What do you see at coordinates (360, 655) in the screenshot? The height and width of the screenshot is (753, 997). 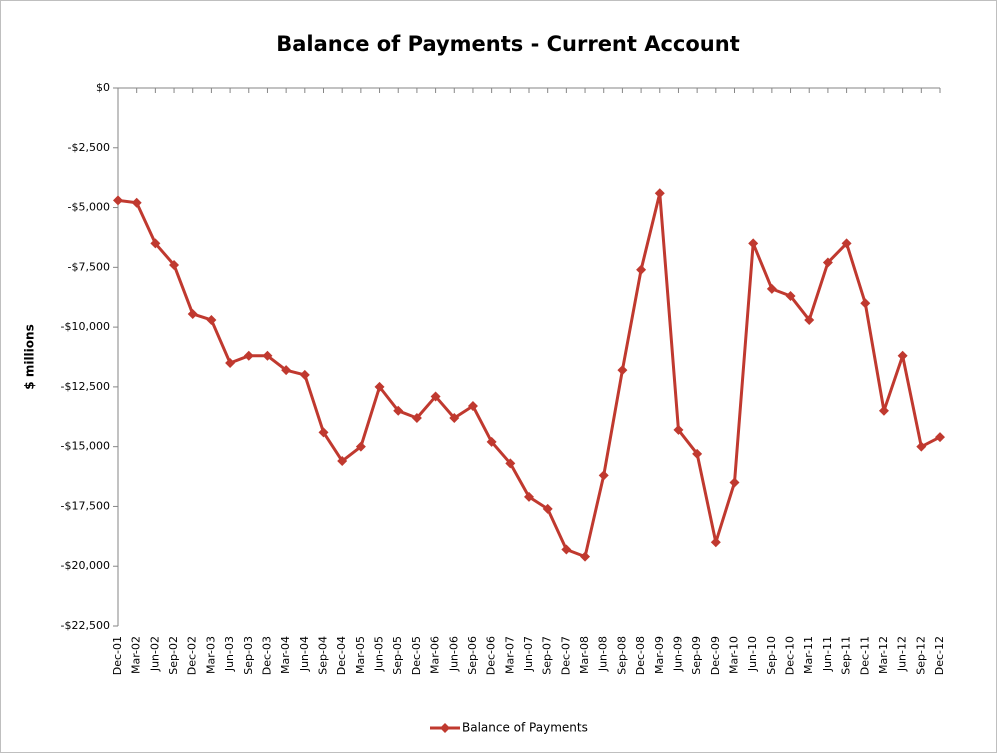 I see `x-tick-label: Mar-05` at bounding box center [360, 655].